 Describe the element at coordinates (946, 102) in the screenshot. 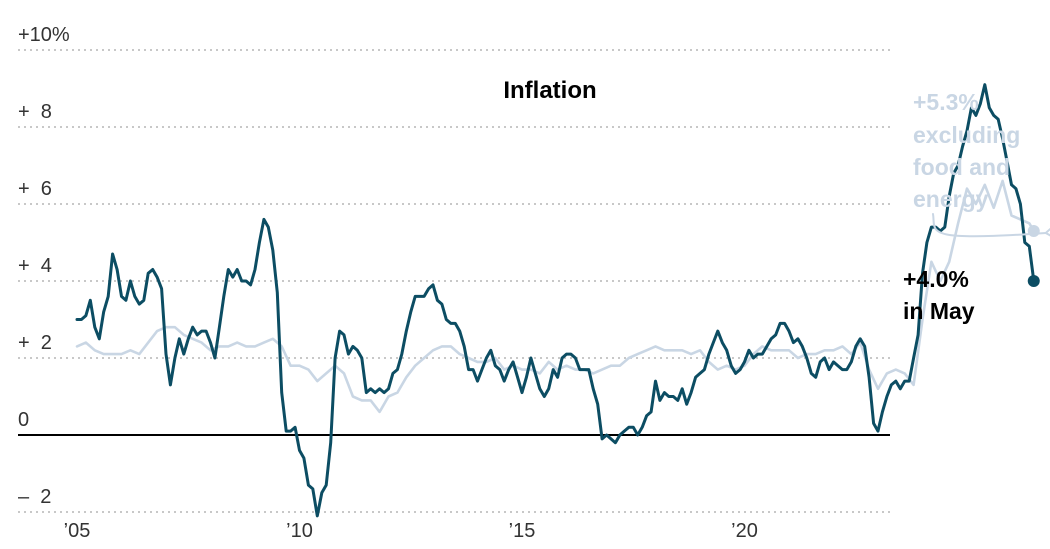

I see `core-annotation-value: +5.3%` at that location.